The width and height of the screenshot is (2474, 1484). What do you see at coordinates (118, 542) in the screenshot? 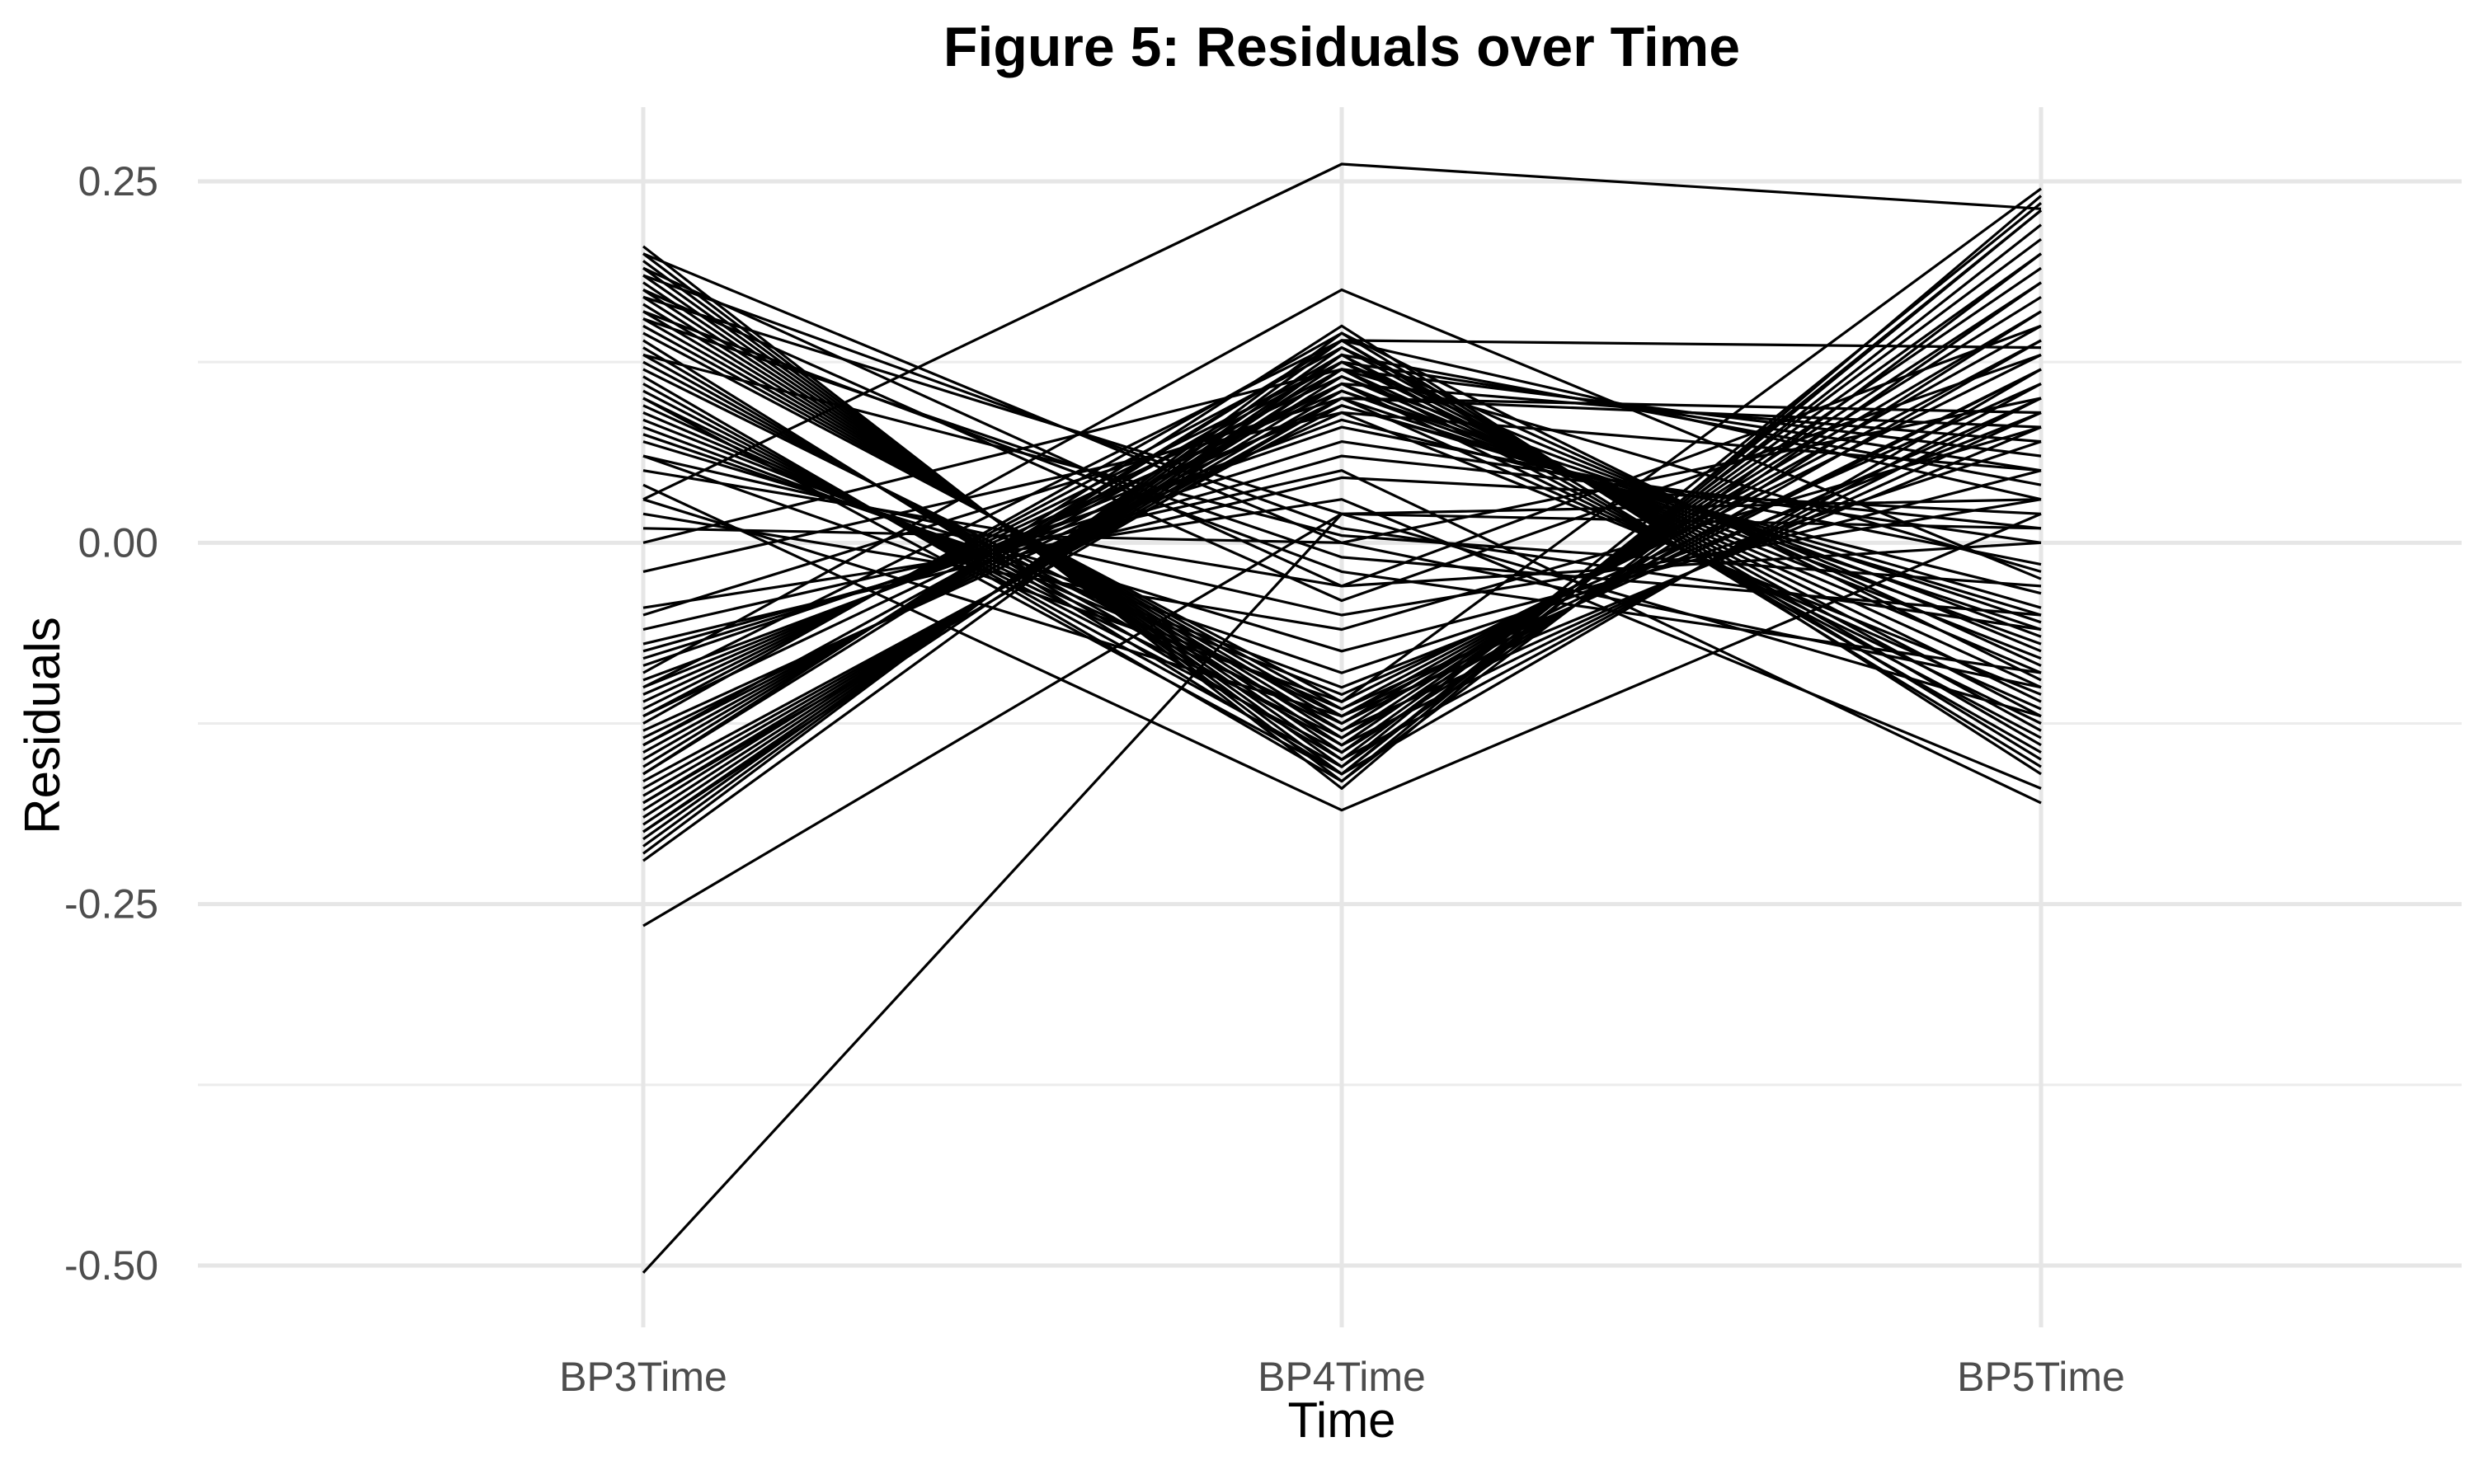
I see `y-tick-label: 0.00` at bounding box center [118, 542].